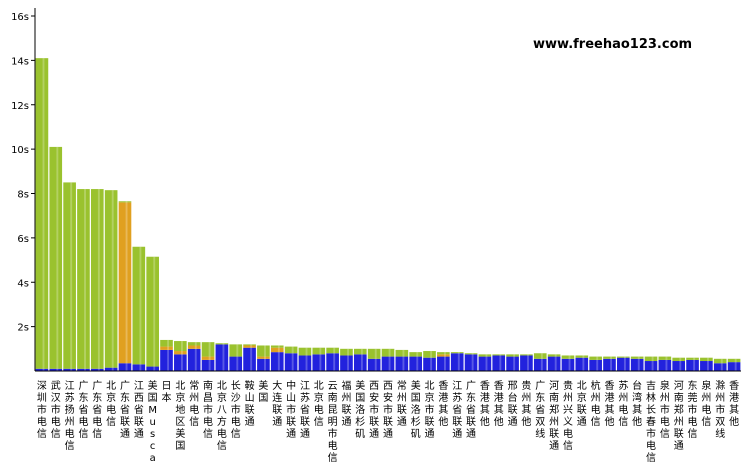 This screenshot has height=463, width=742. What do you see at coordinates (526, 403) in the screenshot?
I see `x-tick-label: 贵州其他` at bounding box center [526, 403].